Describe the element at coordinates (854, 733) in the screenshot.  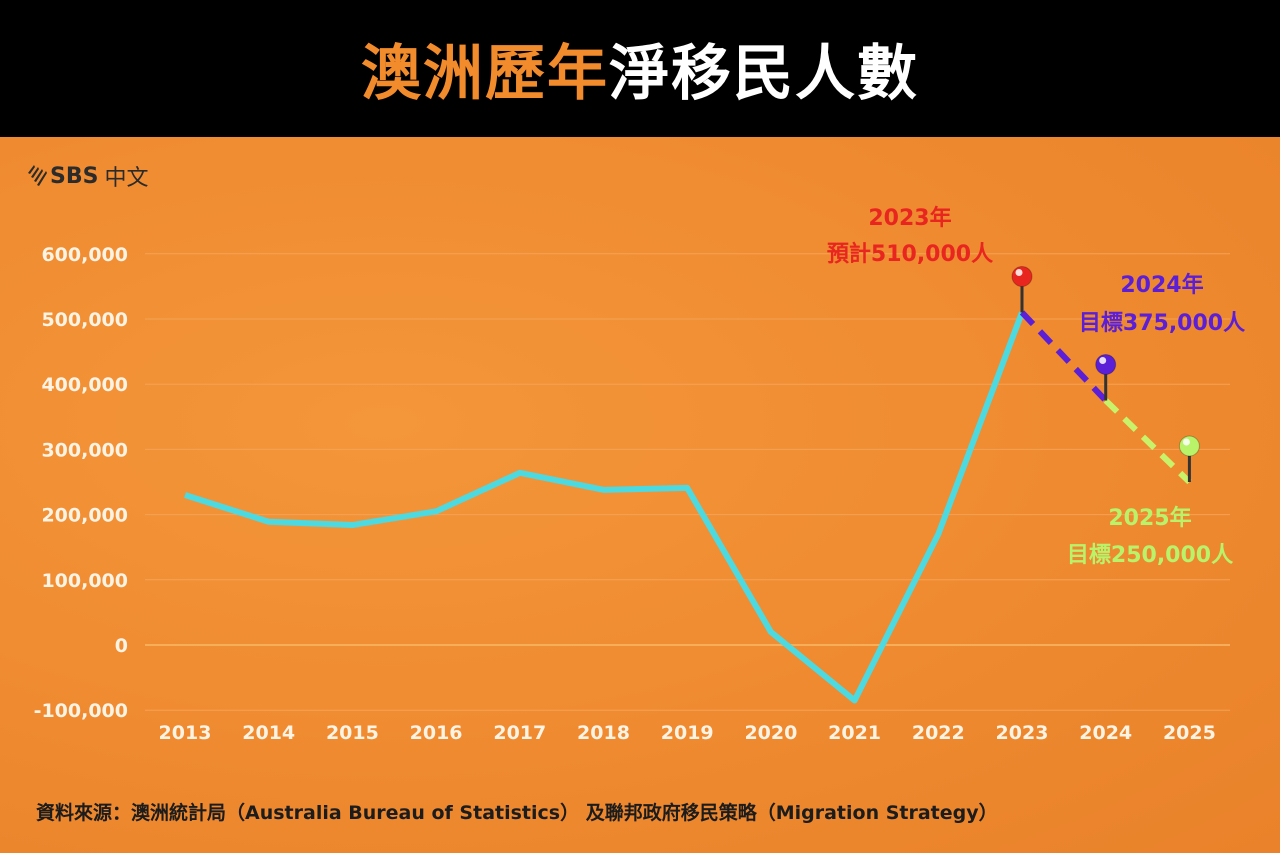
I see `x-tick-label: 2021` at that location.